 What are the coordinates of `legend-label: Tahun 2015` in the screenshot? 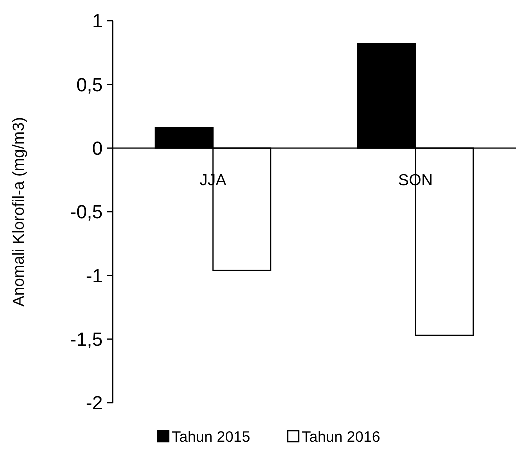 It's located at (211, 437).